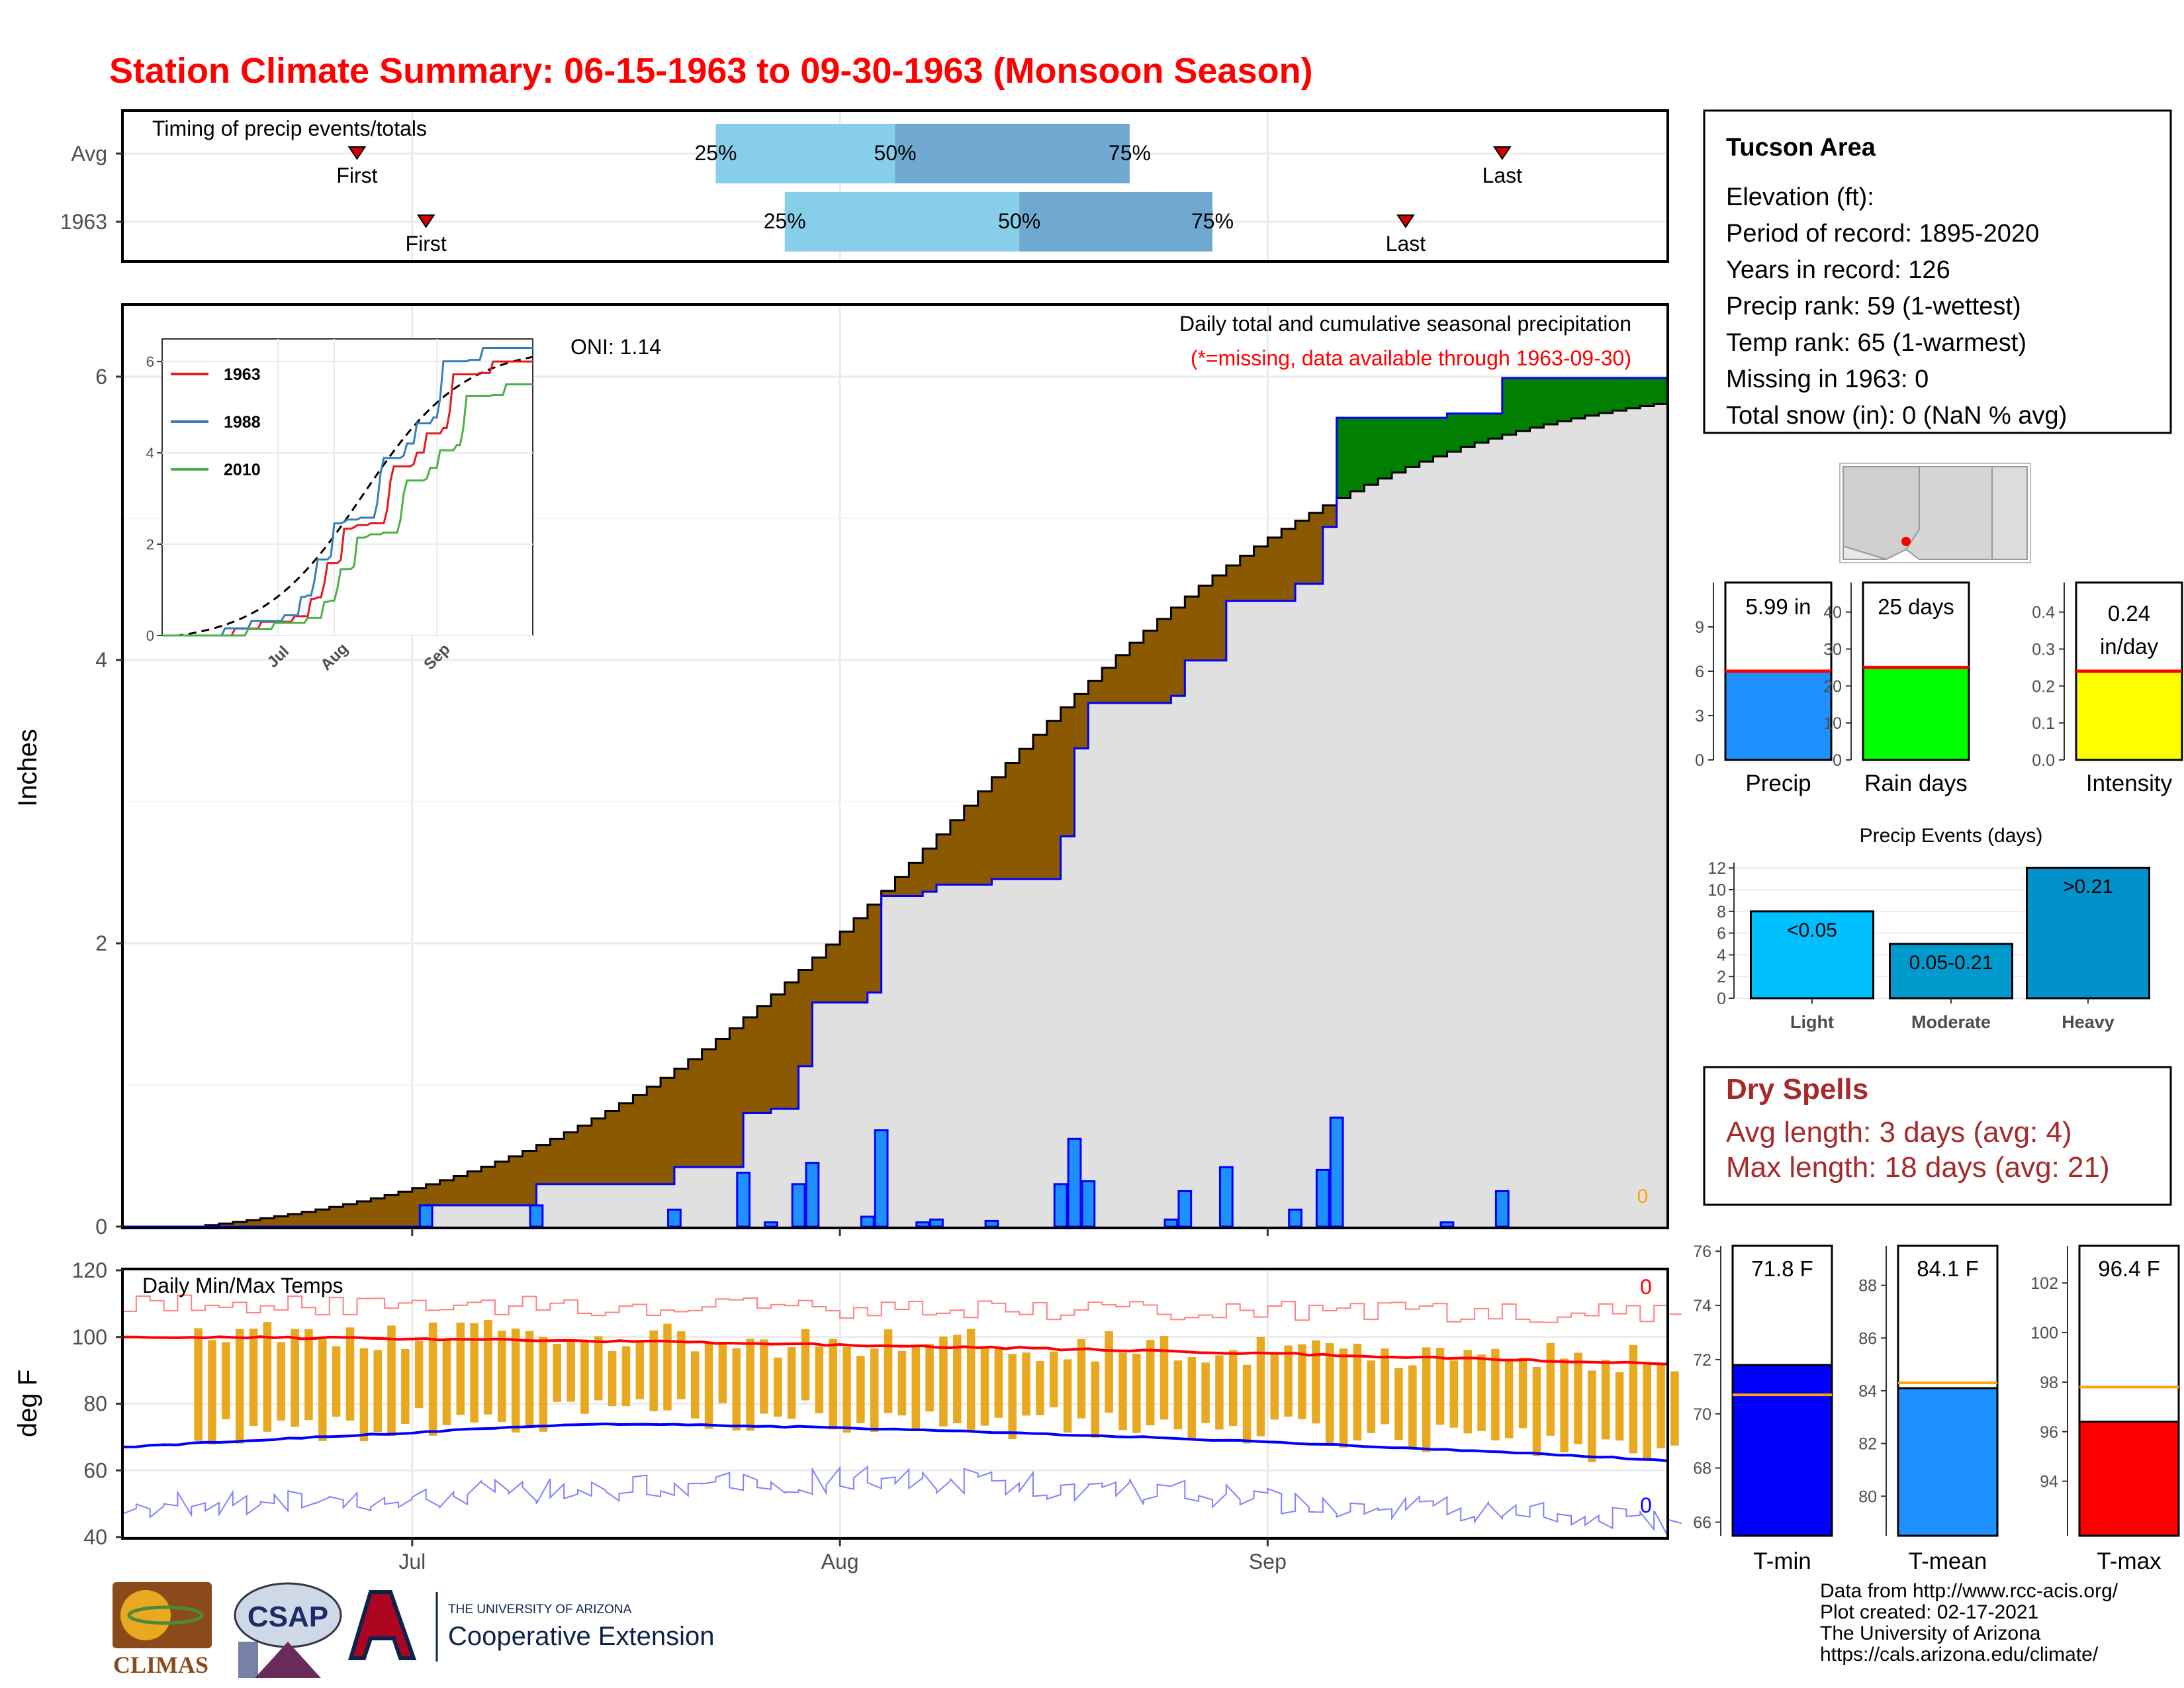 The image size is (2184, 1688). I want to click on csap-logo-mountain, so click(288, 1660).